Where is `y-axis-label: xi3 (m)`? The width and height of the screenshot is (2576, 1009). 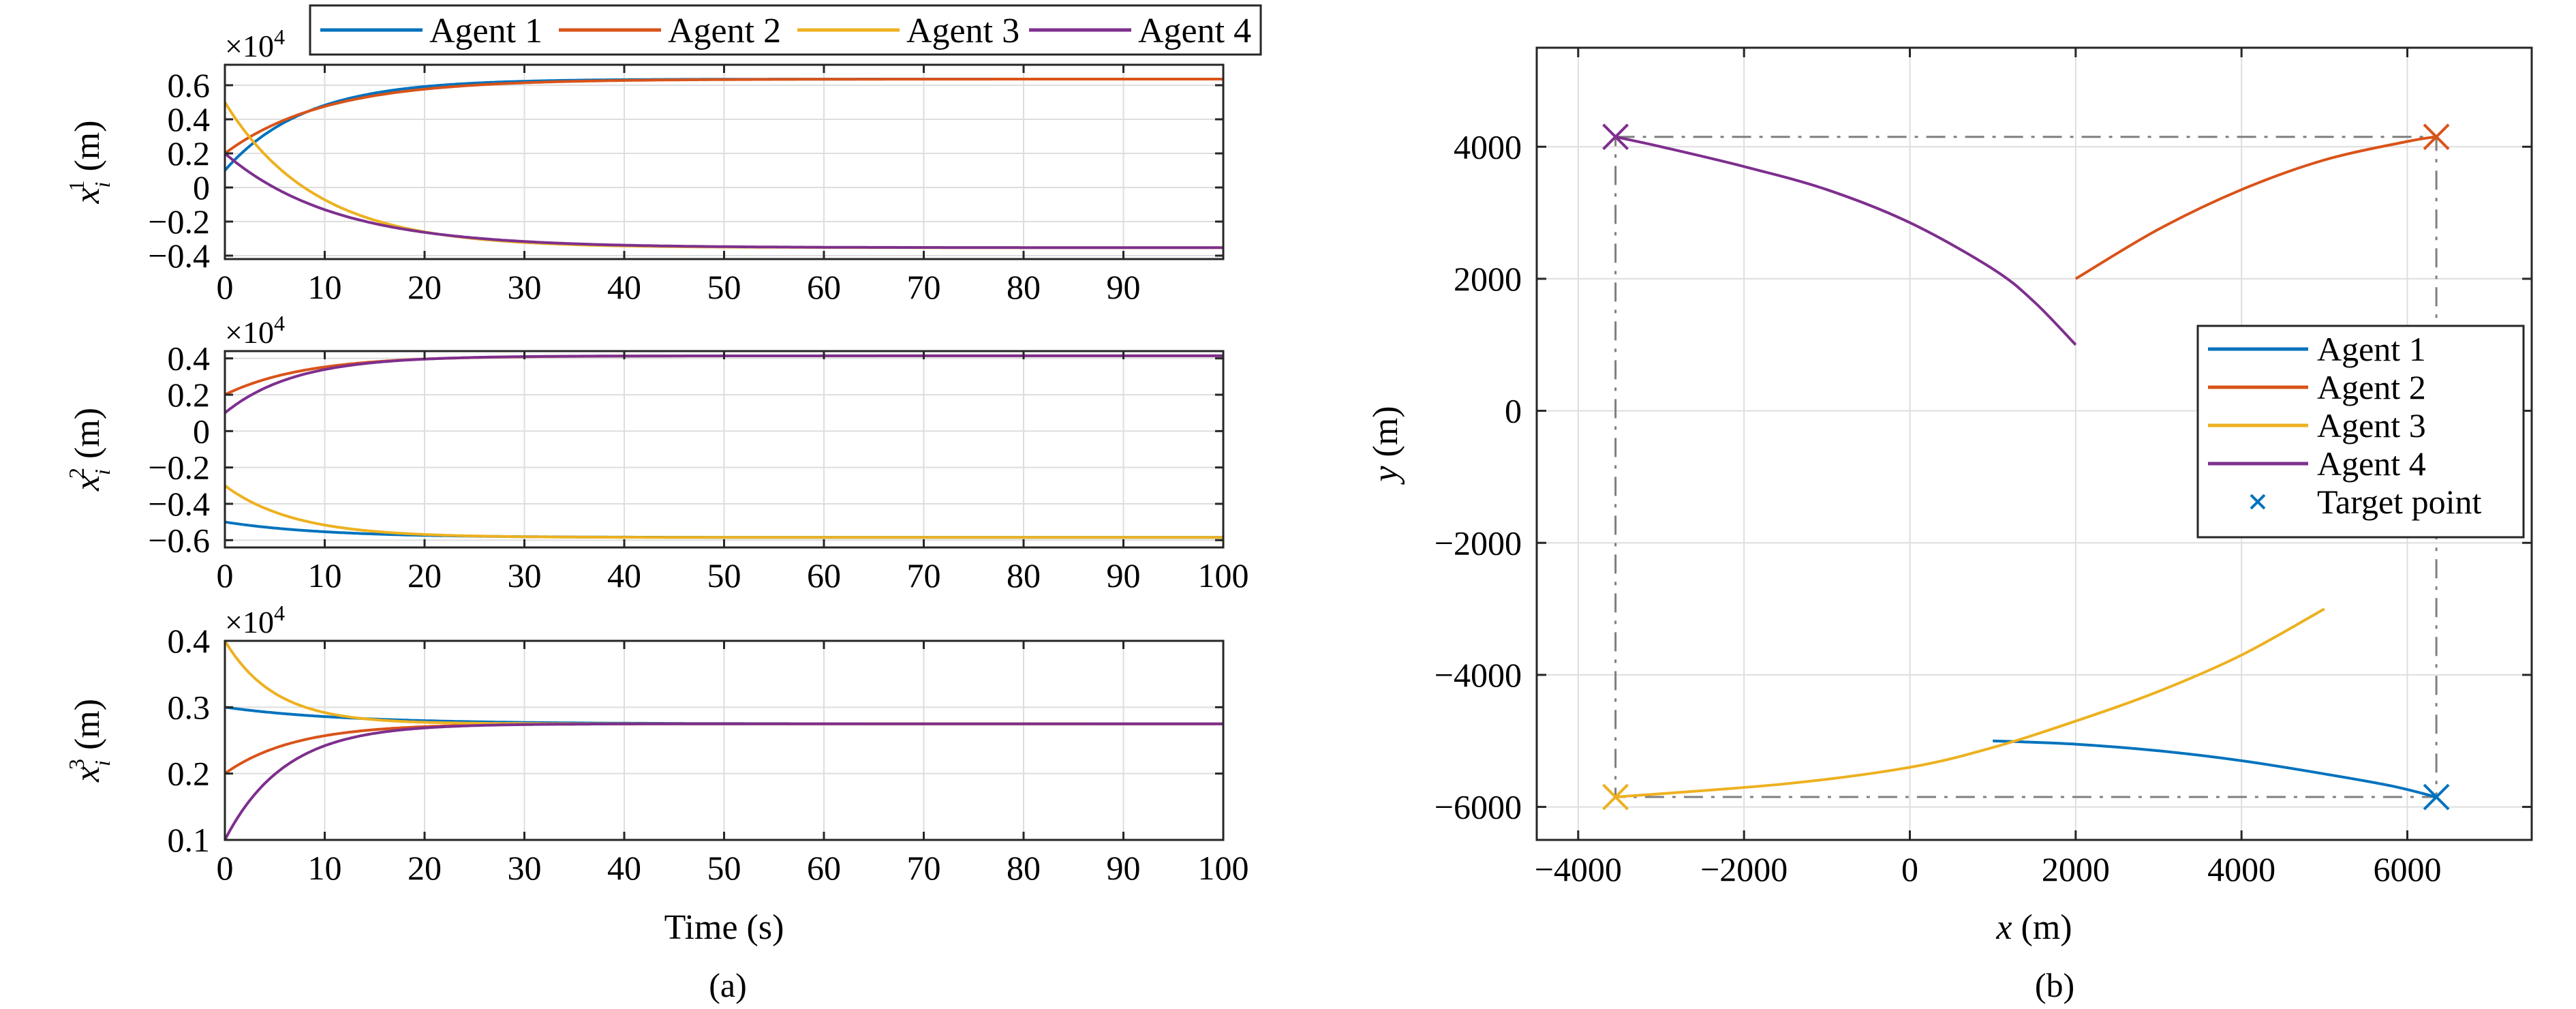
y-axis-label: xi3 (m) is located at coordinates (89, 741).